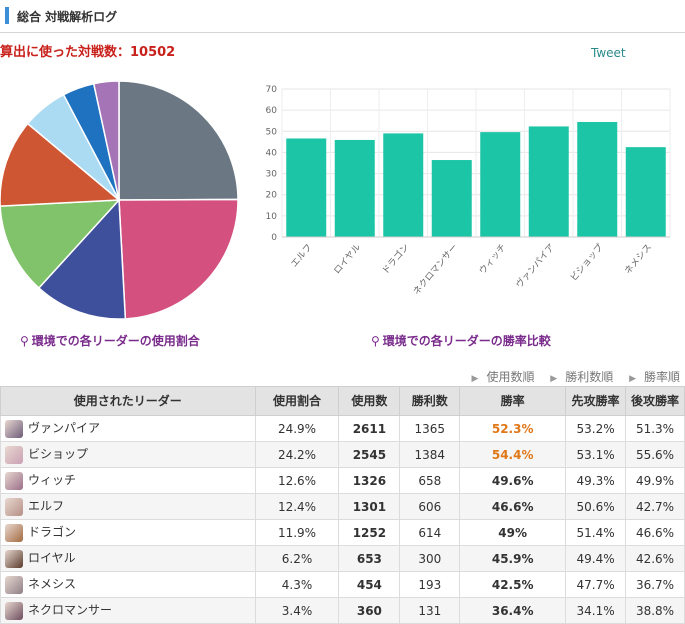  Describe the element at coordinates (369, 428) in the screenshot. I see `used-cell: 2611` at that location.